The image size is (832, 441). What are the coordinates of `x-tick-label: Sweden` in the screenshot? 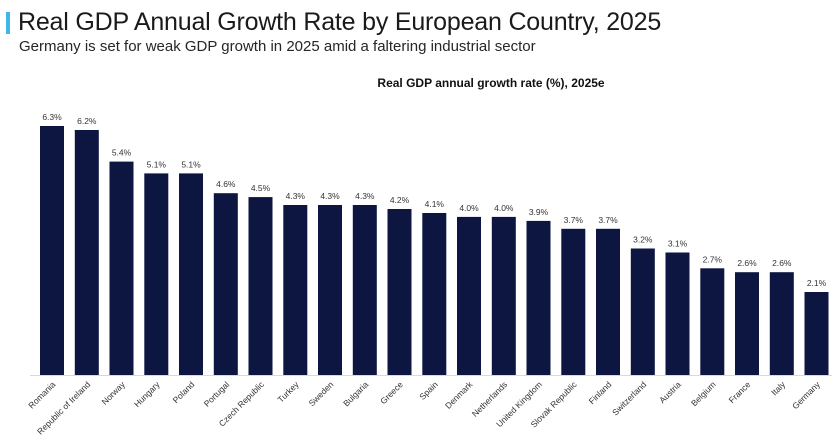 It's located at (321, 393).